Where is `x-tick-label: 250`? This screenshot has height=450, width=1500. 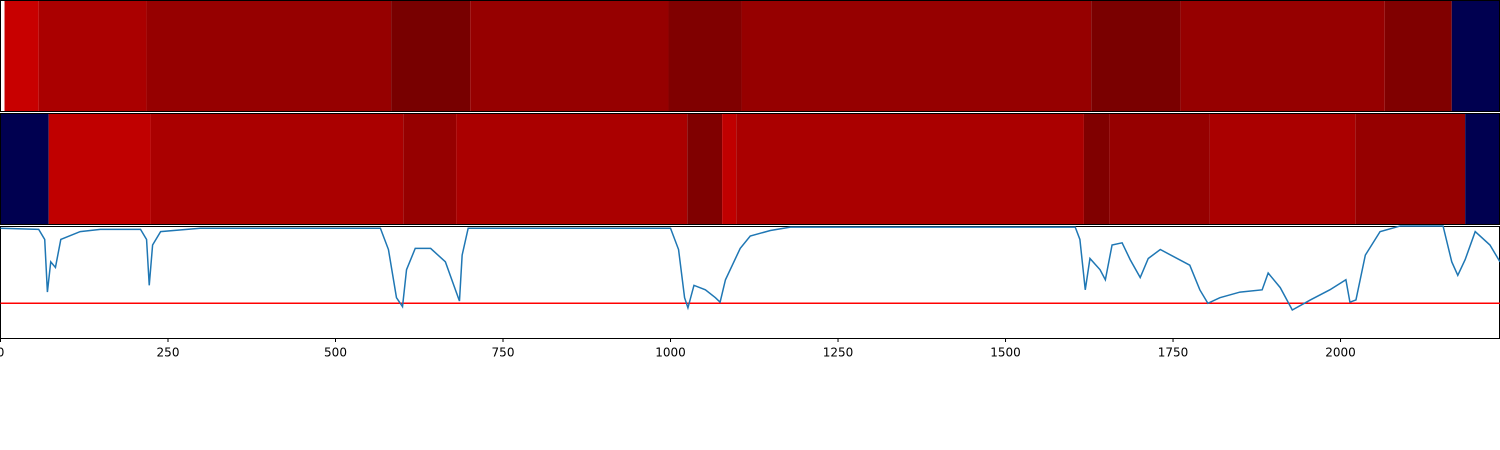 x-tick-label: 250 is located at coordinates (168, 353).